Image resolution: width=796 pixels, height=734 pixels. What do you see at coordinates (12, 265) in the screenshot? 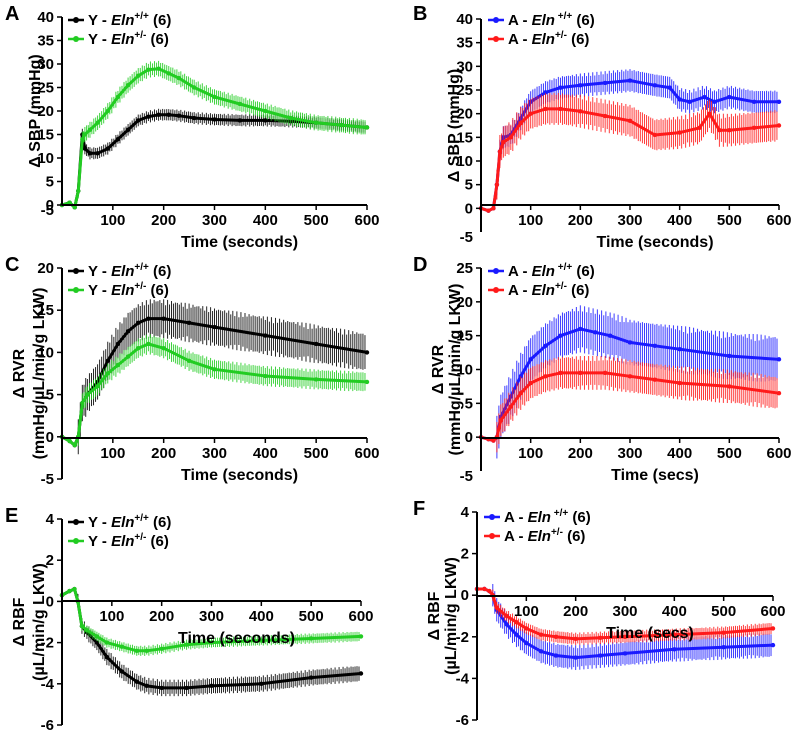
I see `panel-letter: C` at bounding box center [12, 265].